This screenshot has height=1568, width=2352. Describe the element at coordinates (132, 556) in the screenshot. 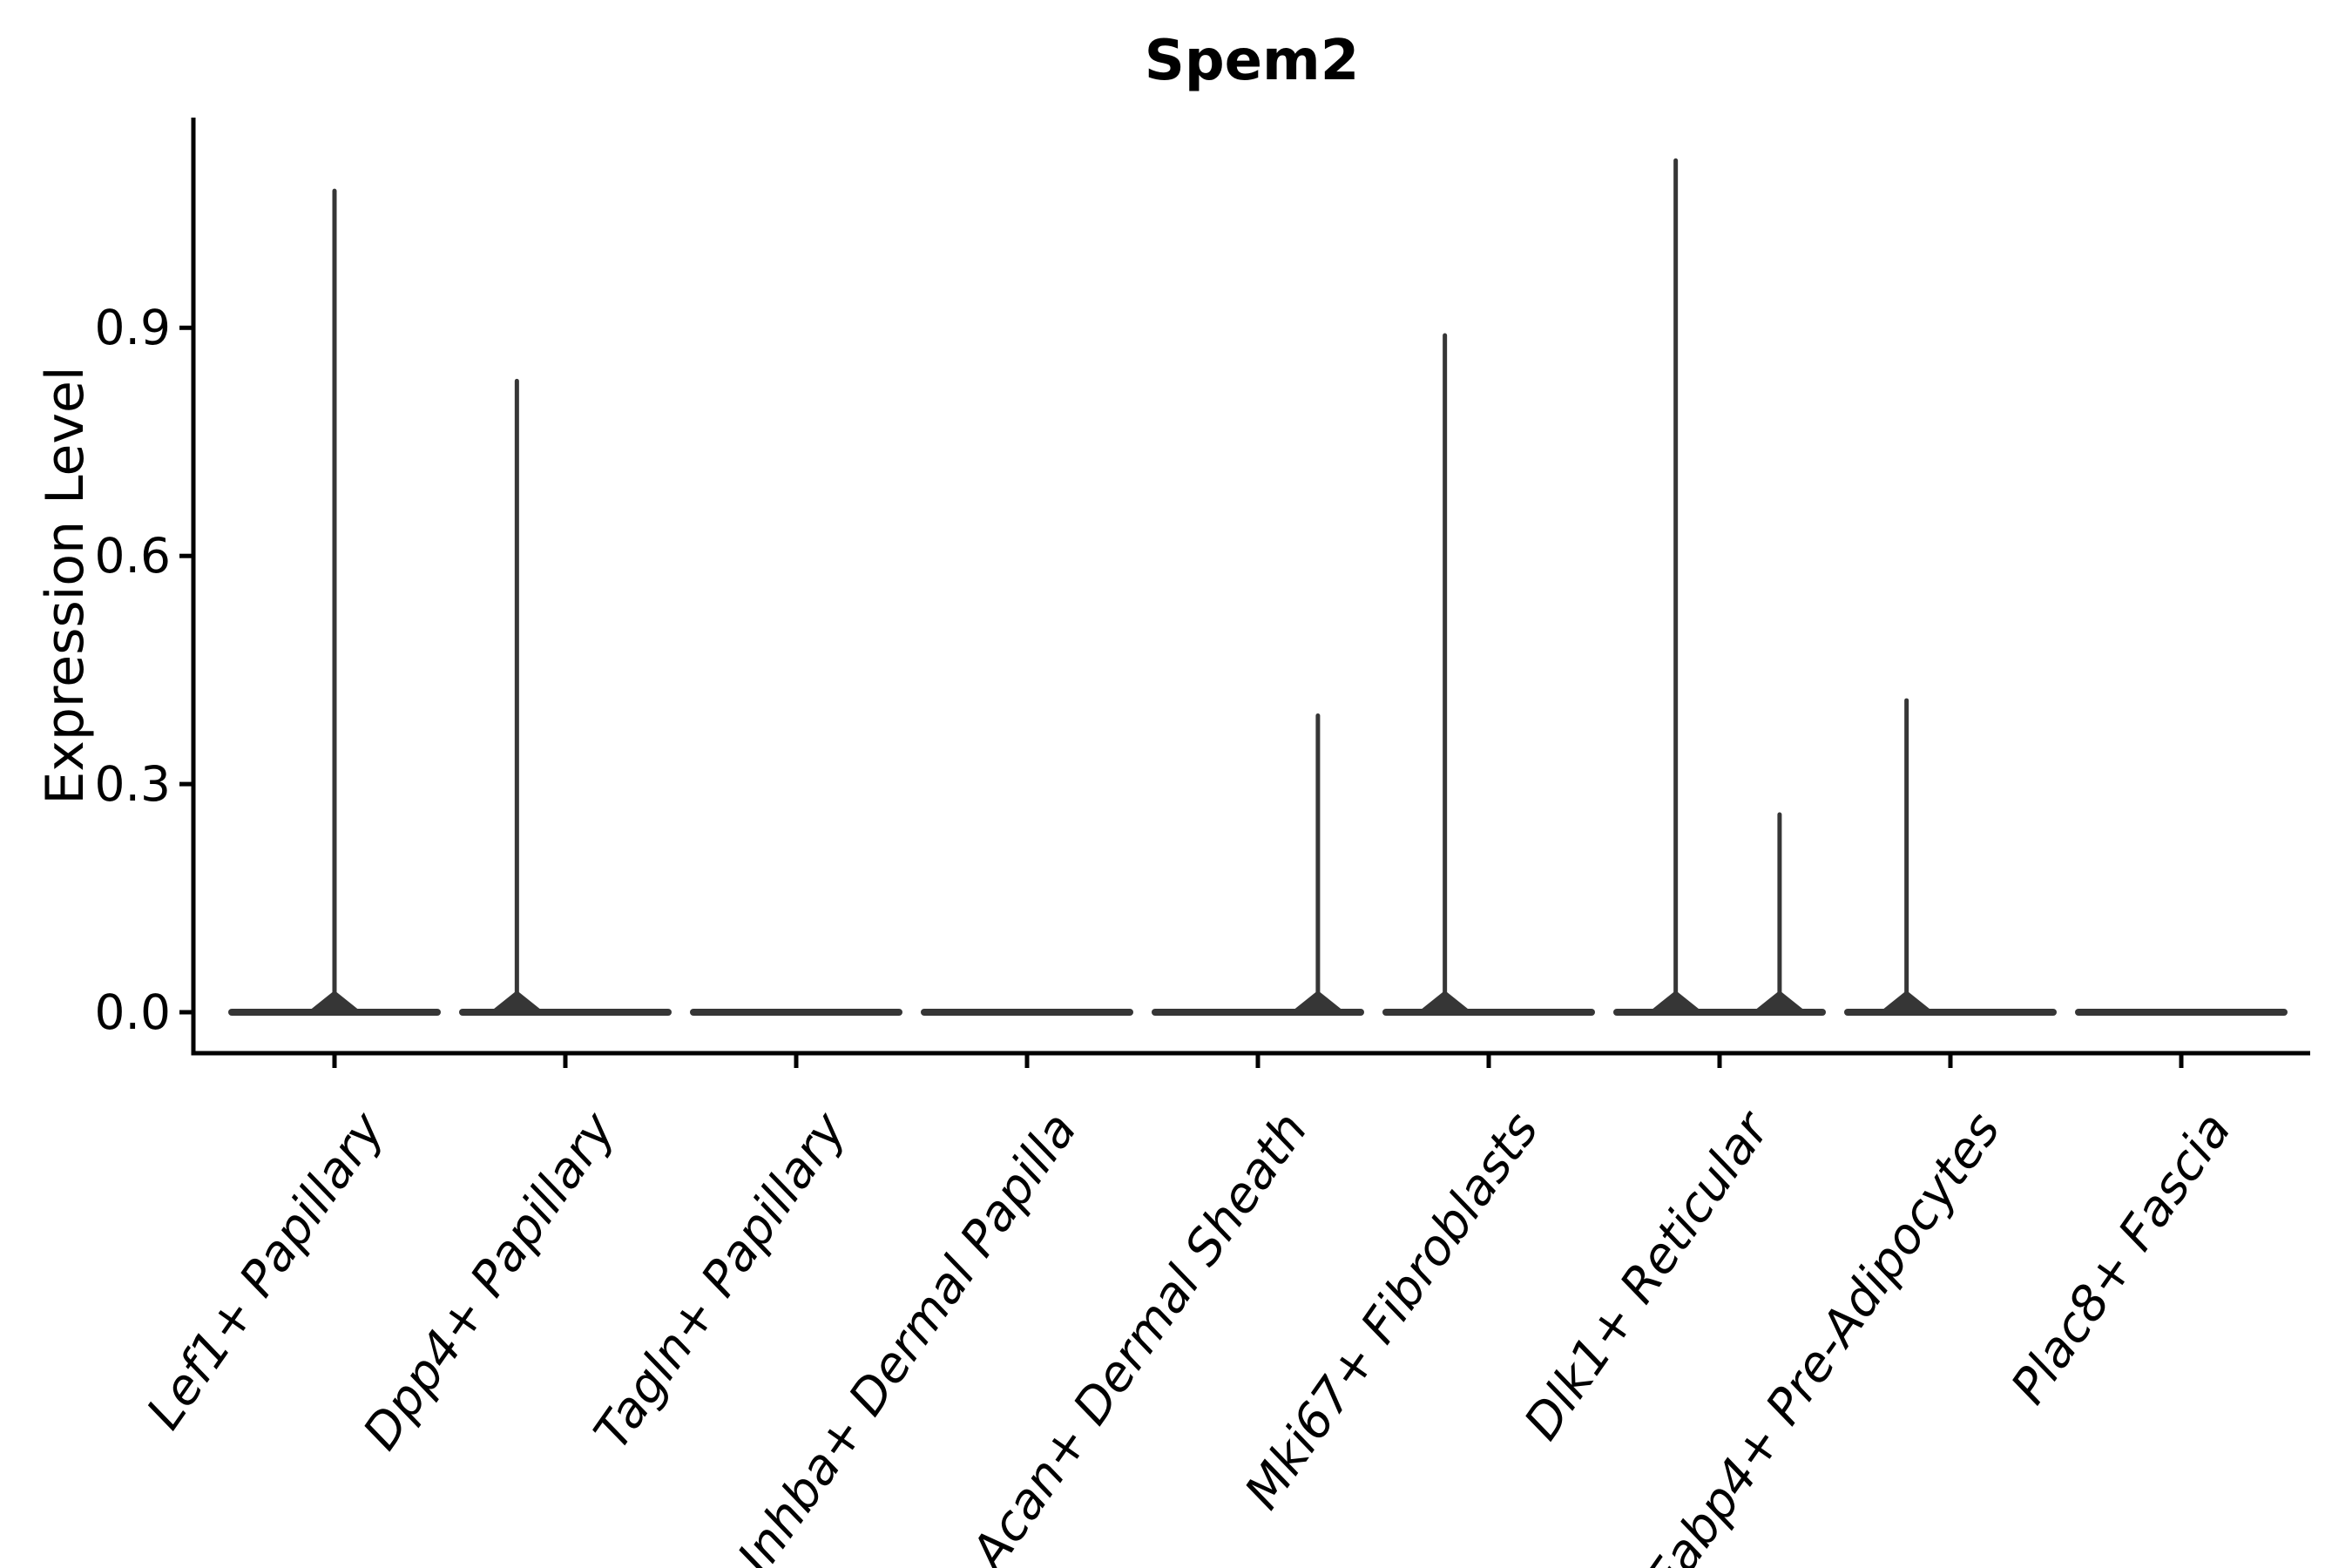

I see `y-tick-label: 0.6` at that location.